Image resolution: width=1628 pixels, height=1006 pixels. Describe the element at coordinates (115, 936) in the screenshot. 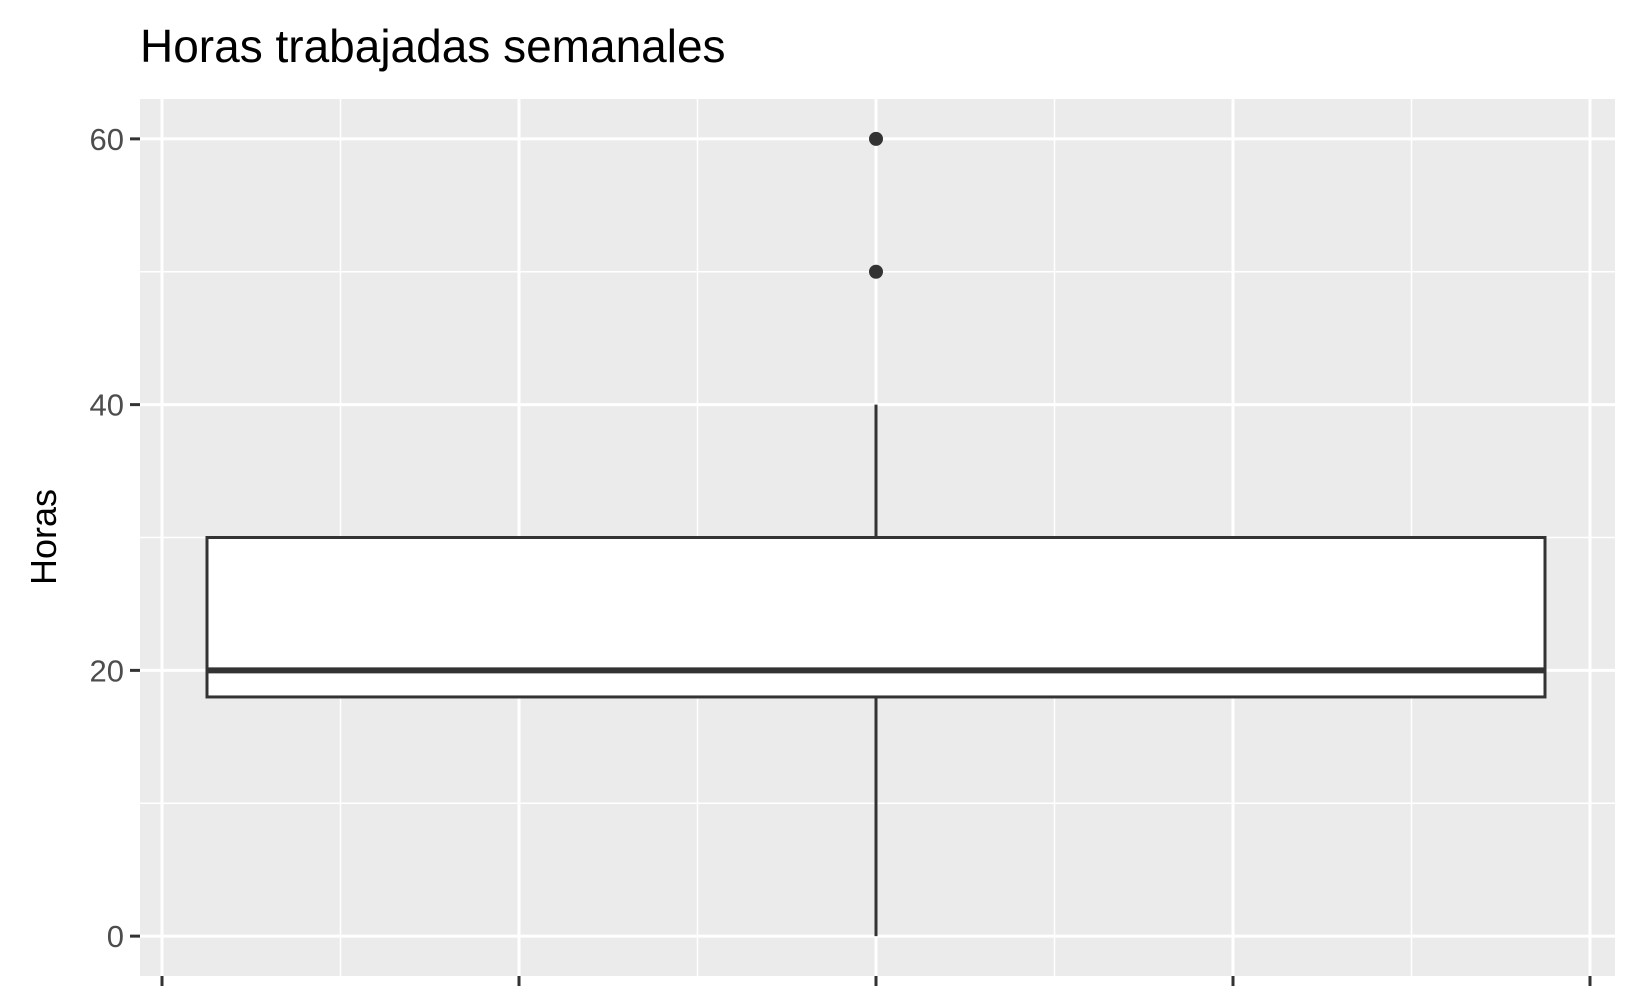

I see `y-tick-label: 0` at that location.